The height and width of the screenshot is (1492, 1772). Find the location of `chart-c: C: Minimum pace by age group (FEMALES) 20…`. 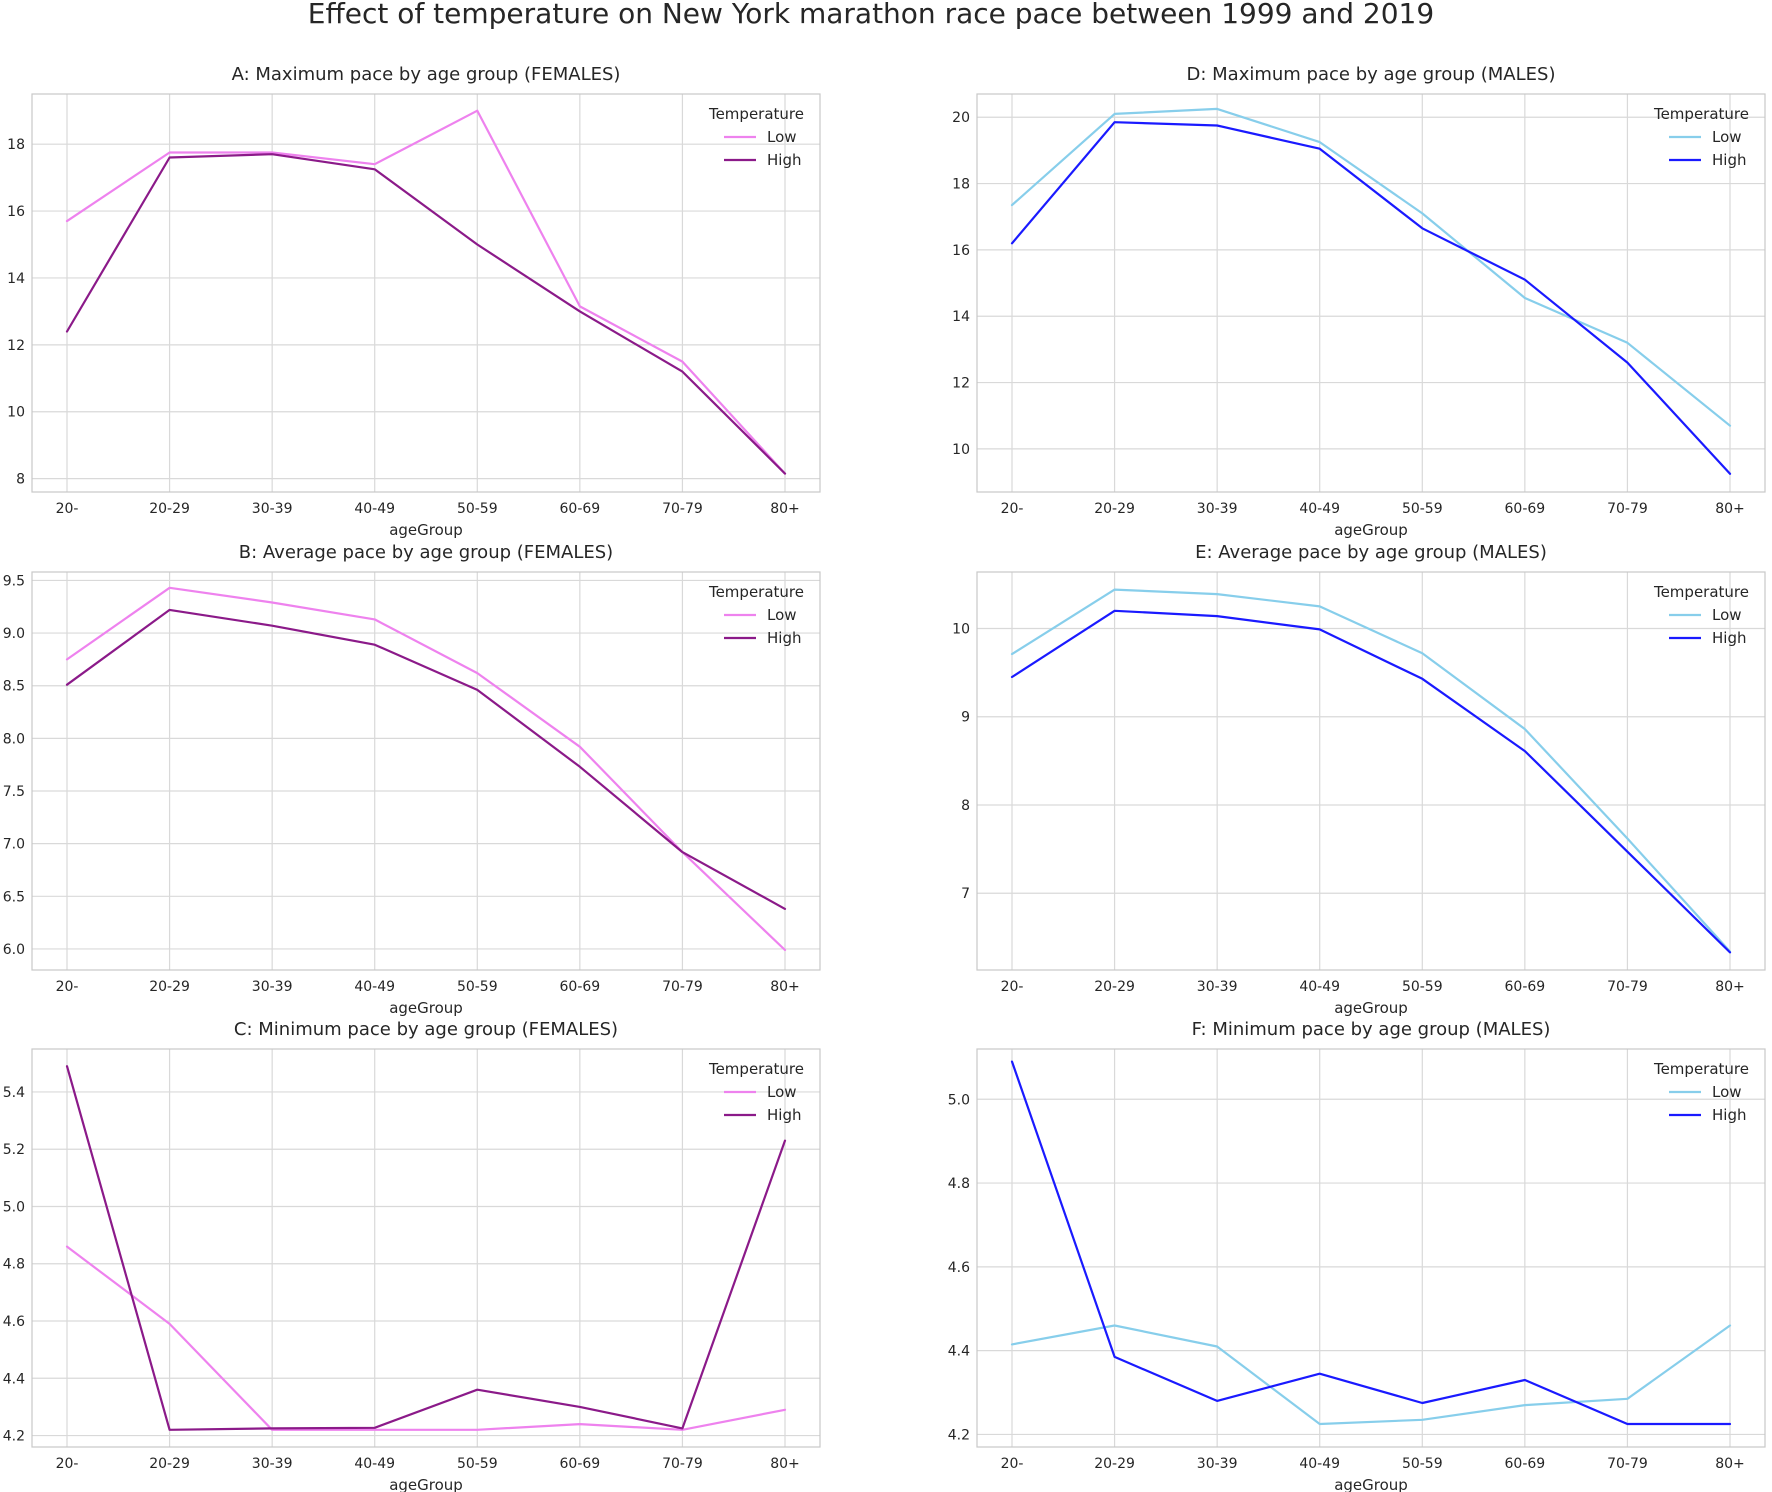

chart-c: C: Minimum pace by age group (FEMALES) 20… is located at coordinates (412, 1255).